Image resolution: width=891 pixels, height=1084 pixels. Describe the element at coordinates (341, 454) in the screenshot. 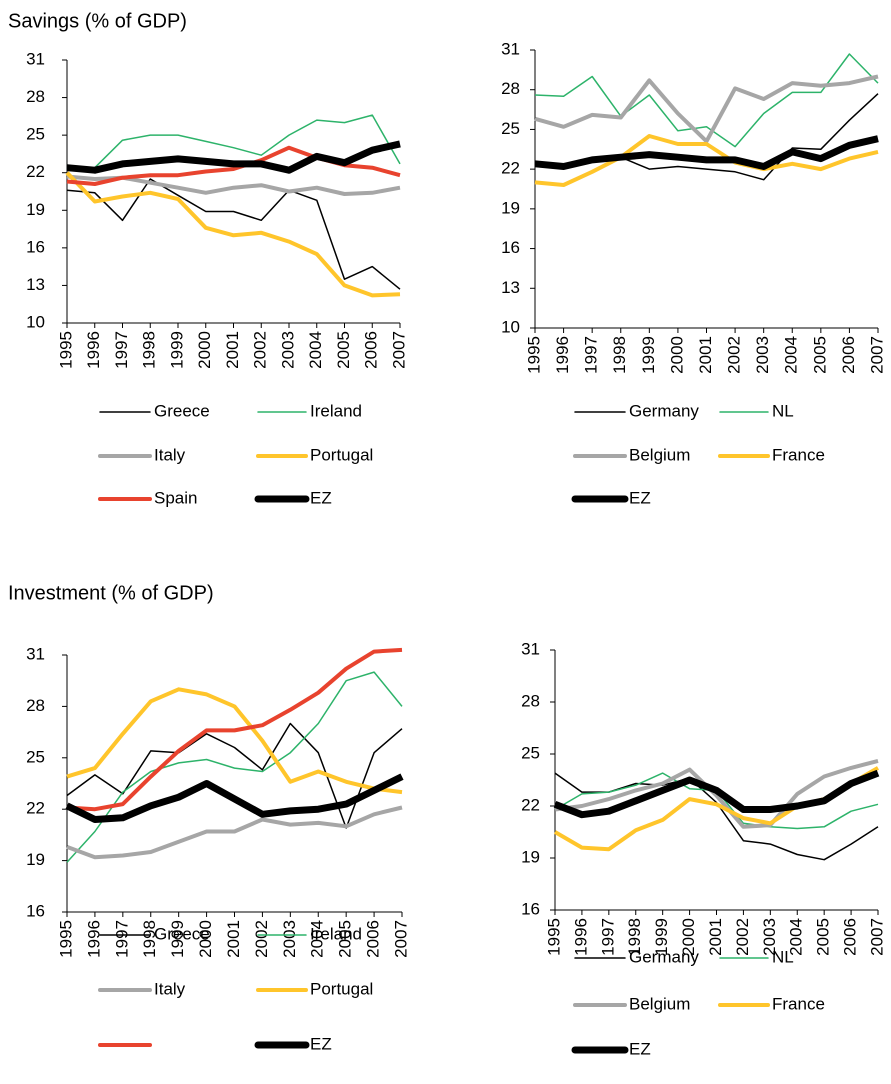

I see `legend-label: Portugal` at that location.